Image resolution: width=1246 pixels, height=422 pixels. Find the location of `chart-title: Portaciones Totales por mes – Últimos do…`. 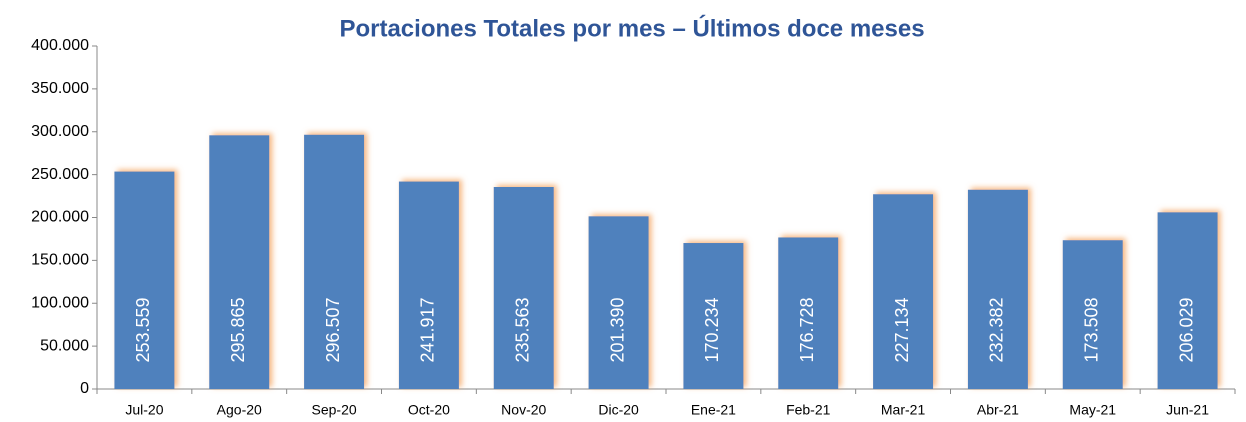

chart-title: Portaciones Totales por mes – Últimos do… is located at coordinates (631, 28).